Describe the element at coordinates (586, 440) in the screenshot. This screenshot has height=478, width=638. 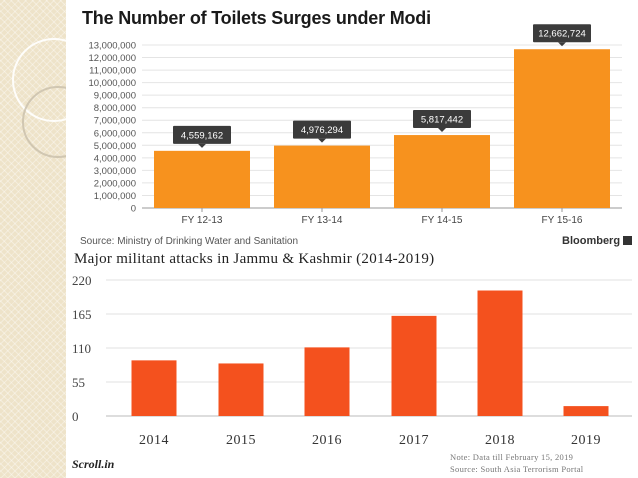
I see `attacks-x-tick-label: 2019` at that location.